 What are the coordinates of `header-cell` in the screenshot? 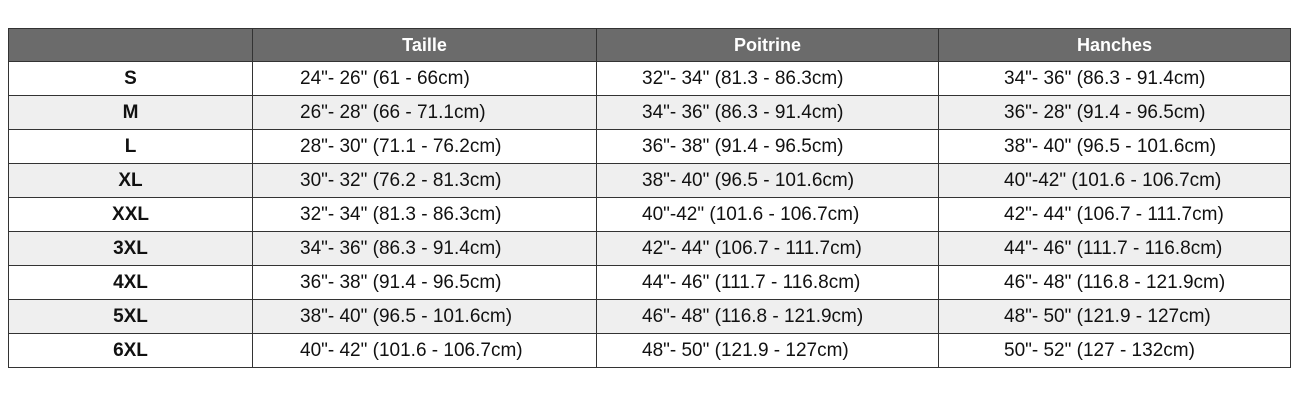 It's located at (130, 45).